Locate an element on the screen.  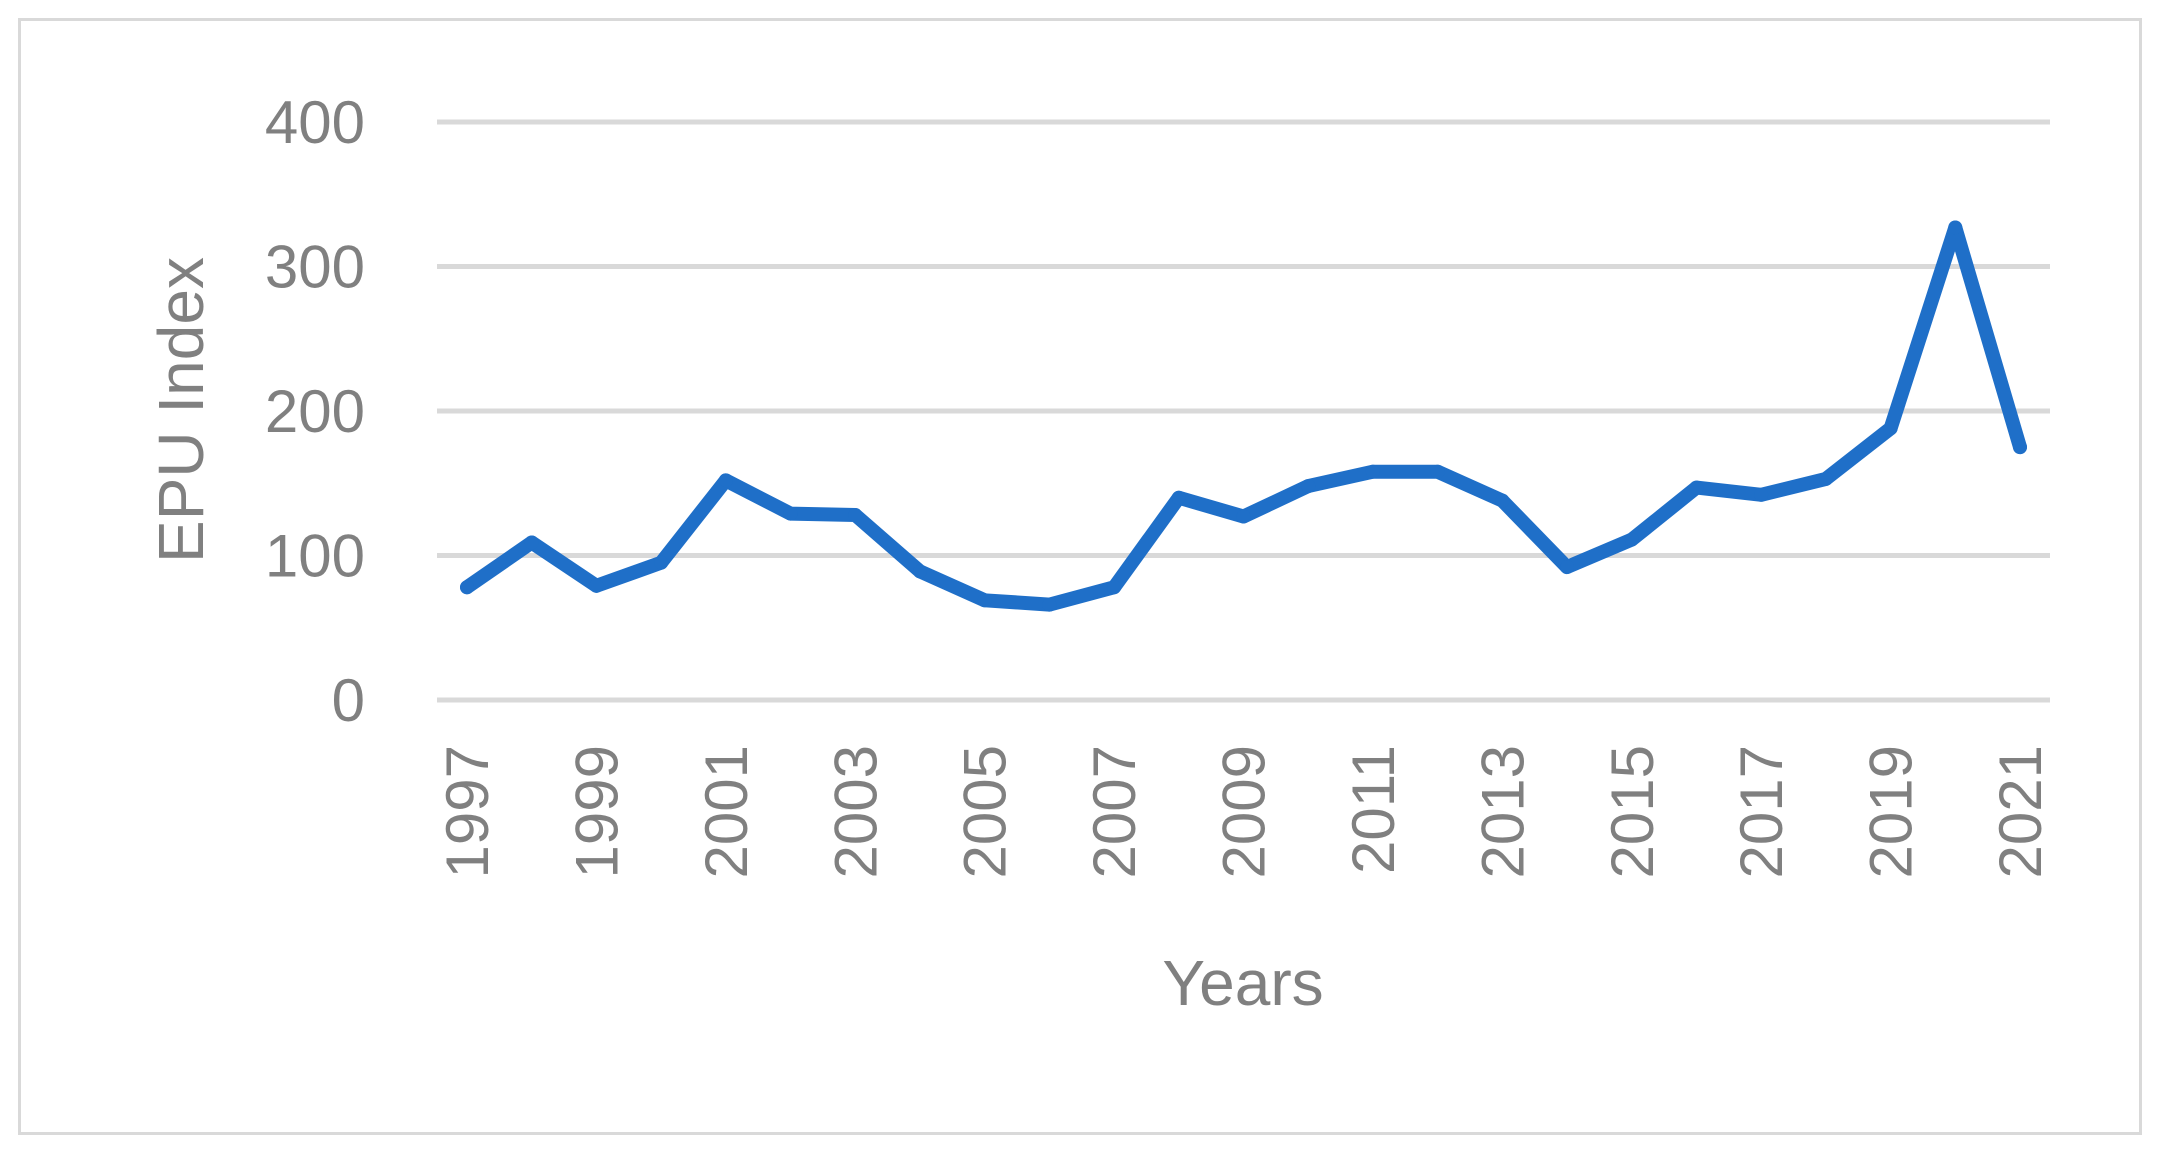
x-tick-label: 2013 is located at coordinates (1502, 811).